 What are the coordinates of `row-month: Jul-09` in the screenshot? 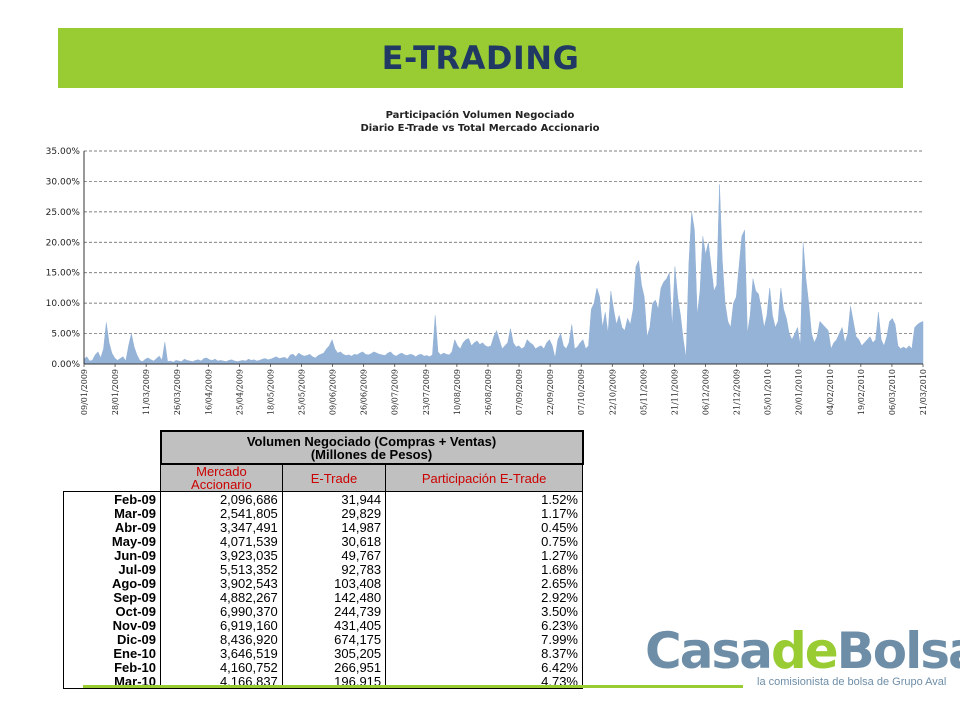 It's located at (112, 569).